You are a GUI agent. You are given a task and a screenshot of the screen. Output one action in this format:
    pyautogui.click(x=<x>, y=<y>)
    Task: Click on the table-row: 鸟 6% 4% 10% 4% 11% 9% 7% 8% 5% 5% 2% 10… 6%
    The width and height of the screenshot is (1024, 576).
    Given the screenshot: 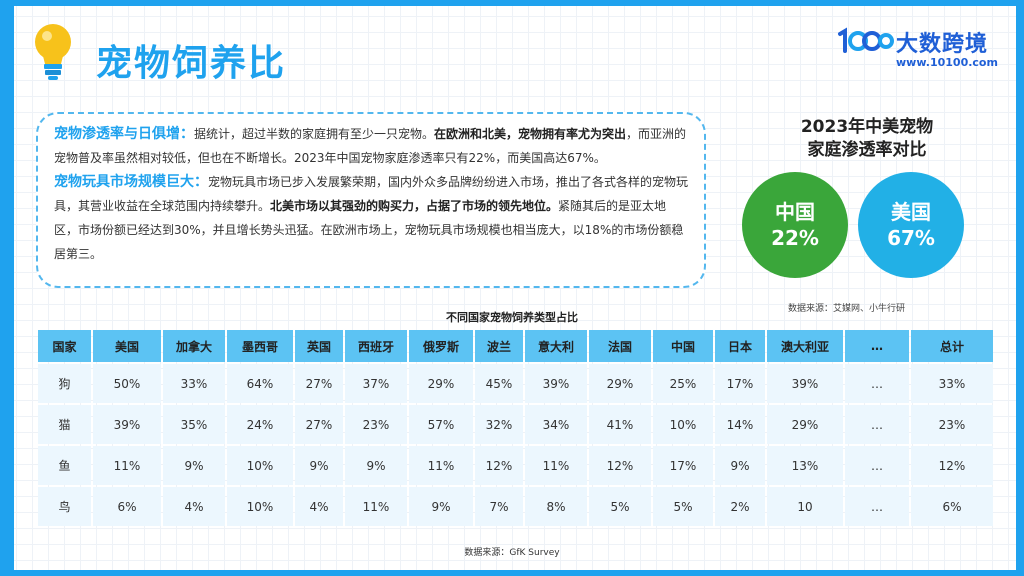 What is the action you would take?
    pyautogui.click(x=515, y=506)
    